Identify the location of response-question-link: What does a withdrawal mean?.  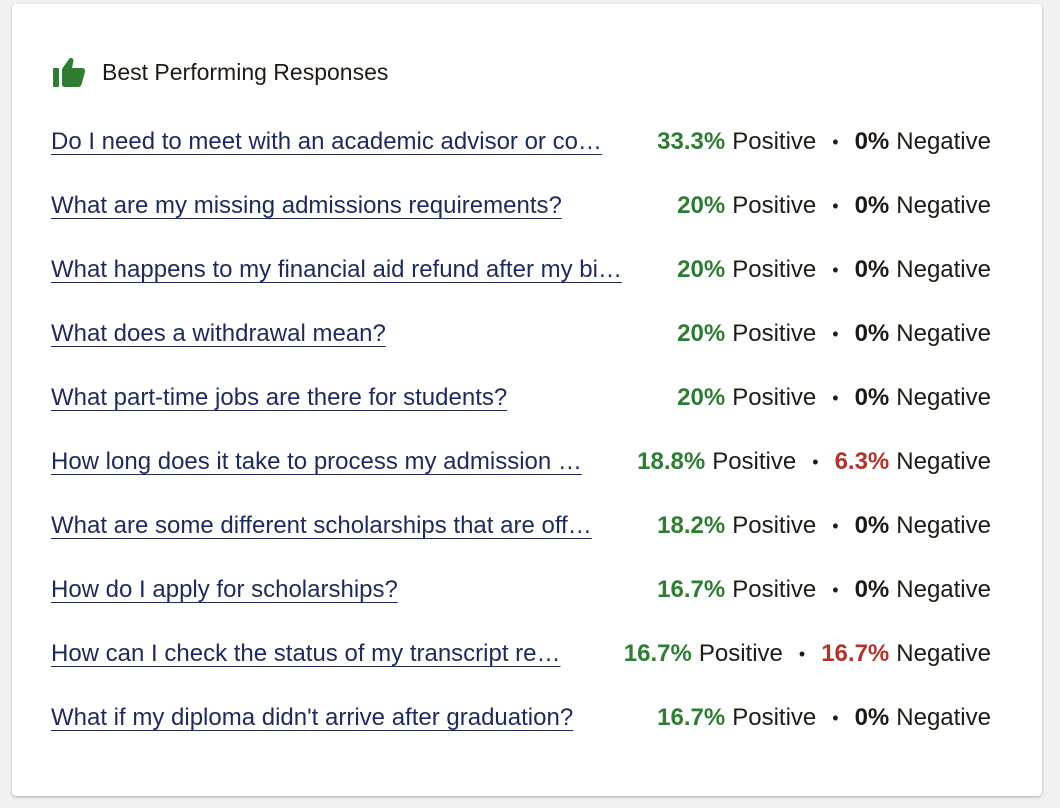
(218, 333).